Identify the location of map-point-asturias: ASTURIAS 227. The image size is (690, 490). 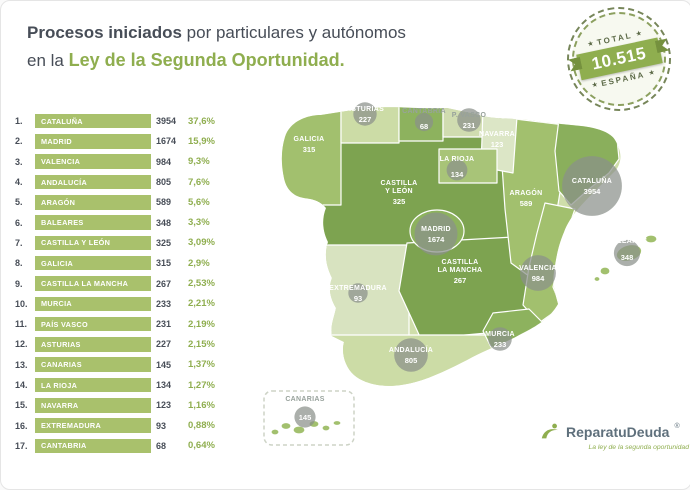
(365, 114).